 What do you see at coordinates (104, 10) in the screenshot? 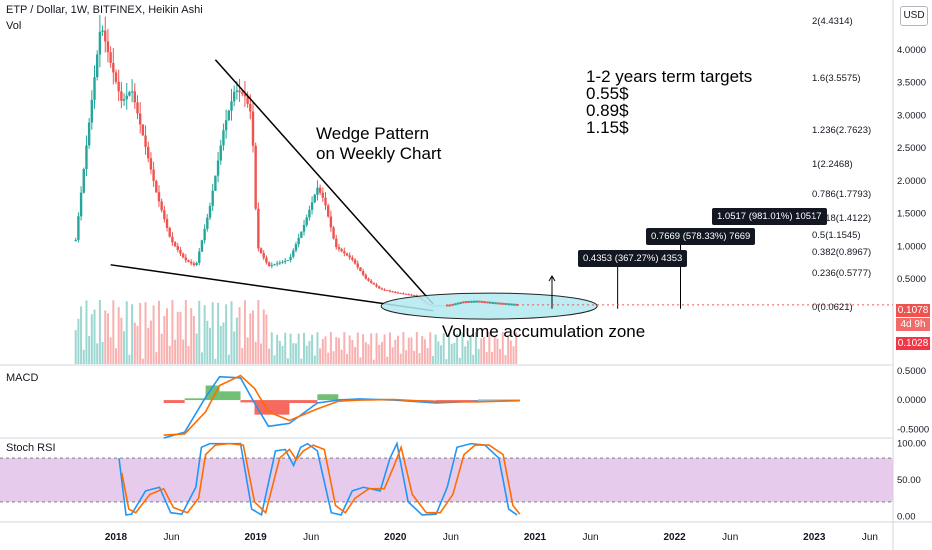
I see `symbol-title: ETP / Dollar, 1W, BITFINEX, Heikin Ashi` at bounding box center [104, 10].